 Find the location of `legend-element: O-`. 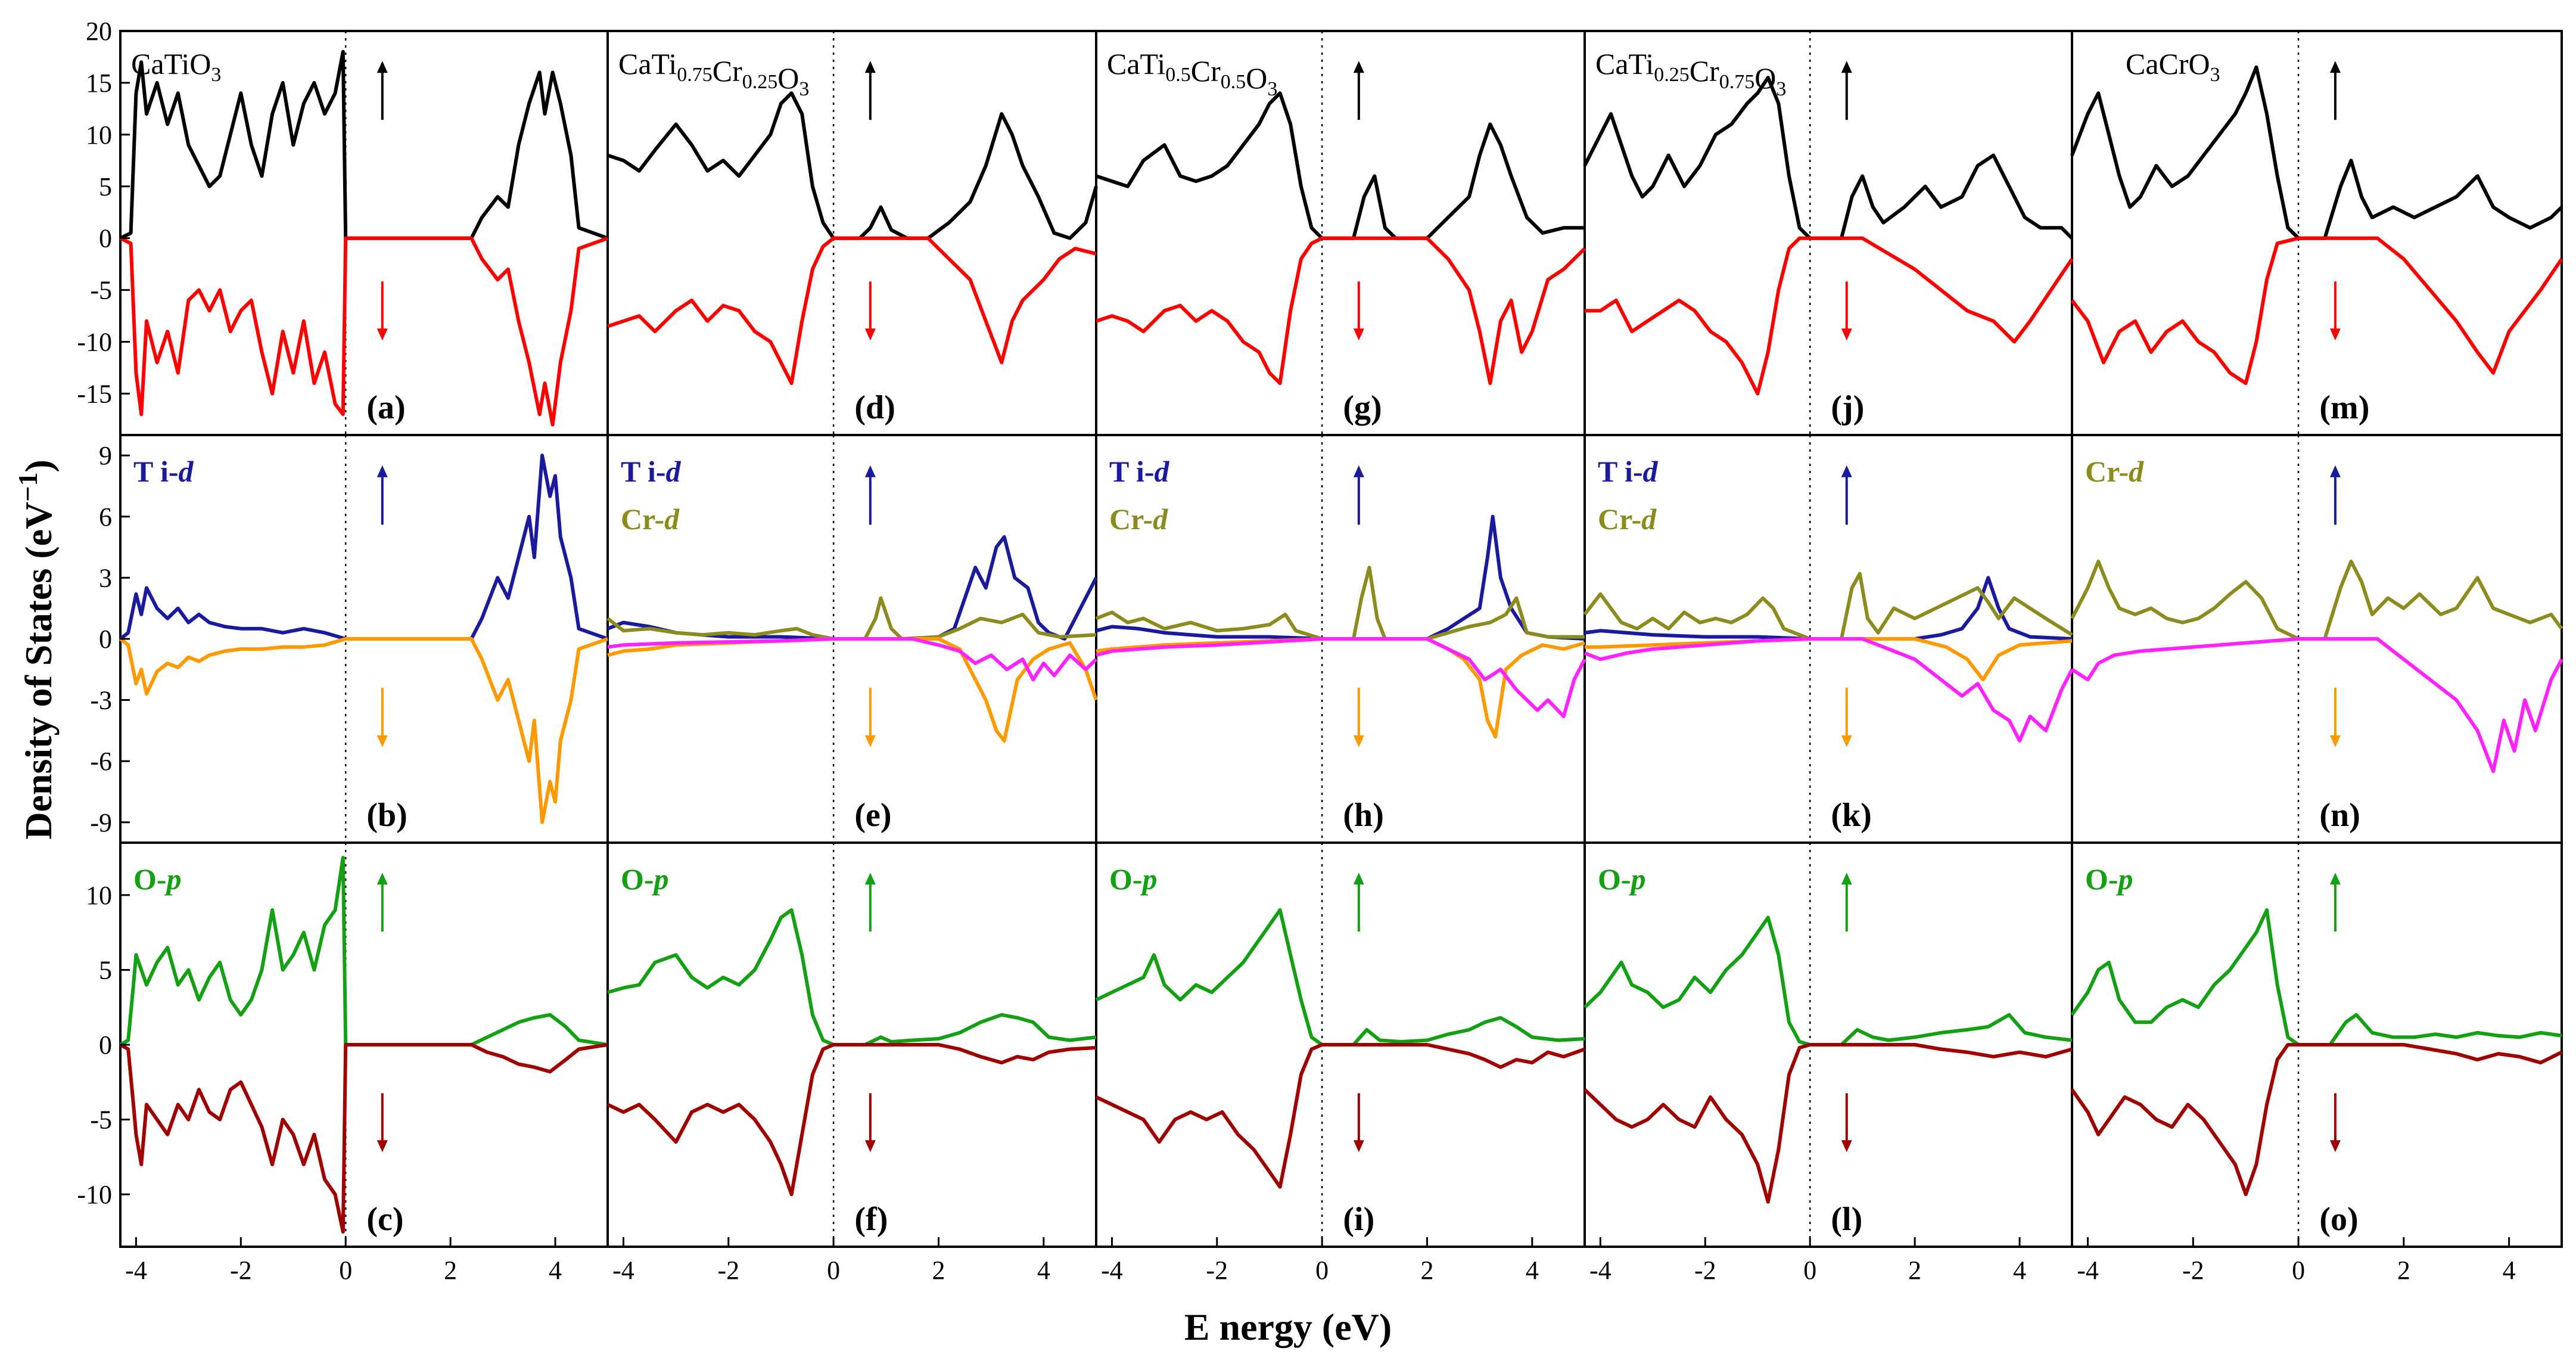

legend-element: O- is located at coordinates (150, 879).